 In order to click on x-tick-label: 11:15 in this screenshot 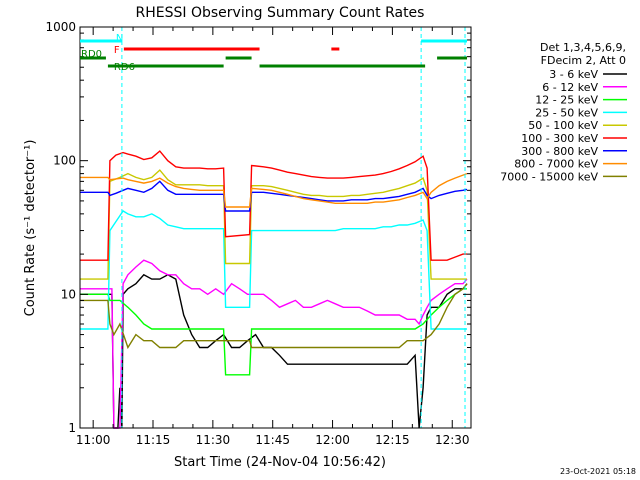, I will do `click(153, 440)`.